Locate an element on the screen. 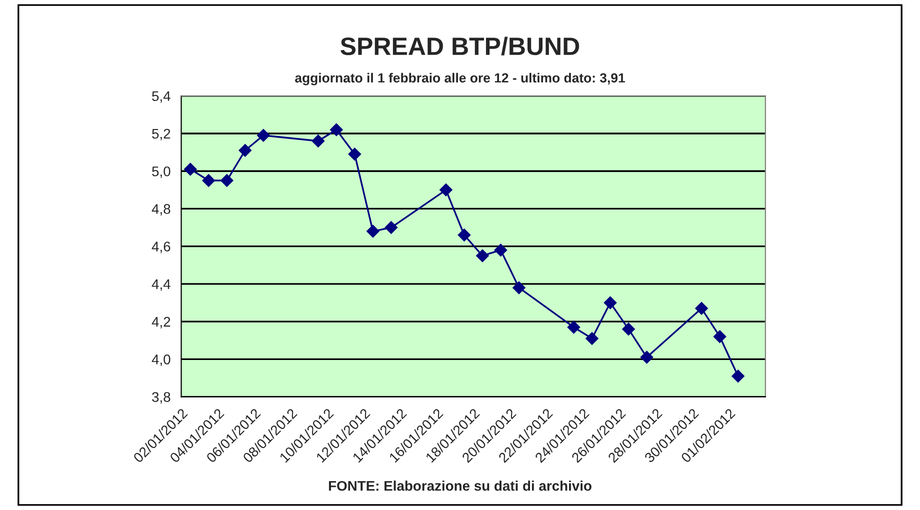 The height and width of the screenshot is (510, 920). y-tick-label: 4,6 is located at coordinates (161, 248).